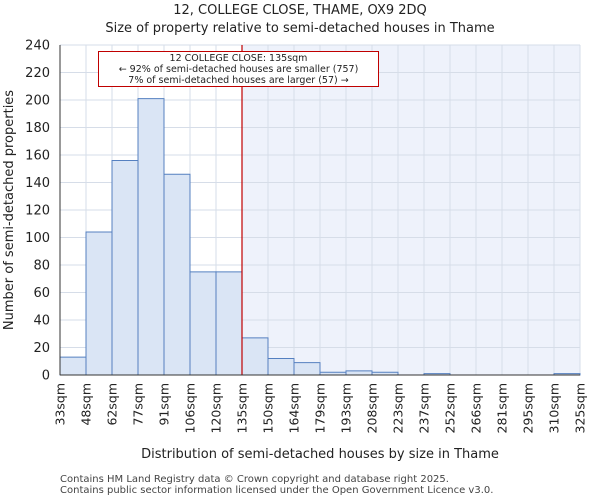  Describe the element at coordinates (86, 404) in the screenshot. I see `x-tick-label: 48sqm` at that location.